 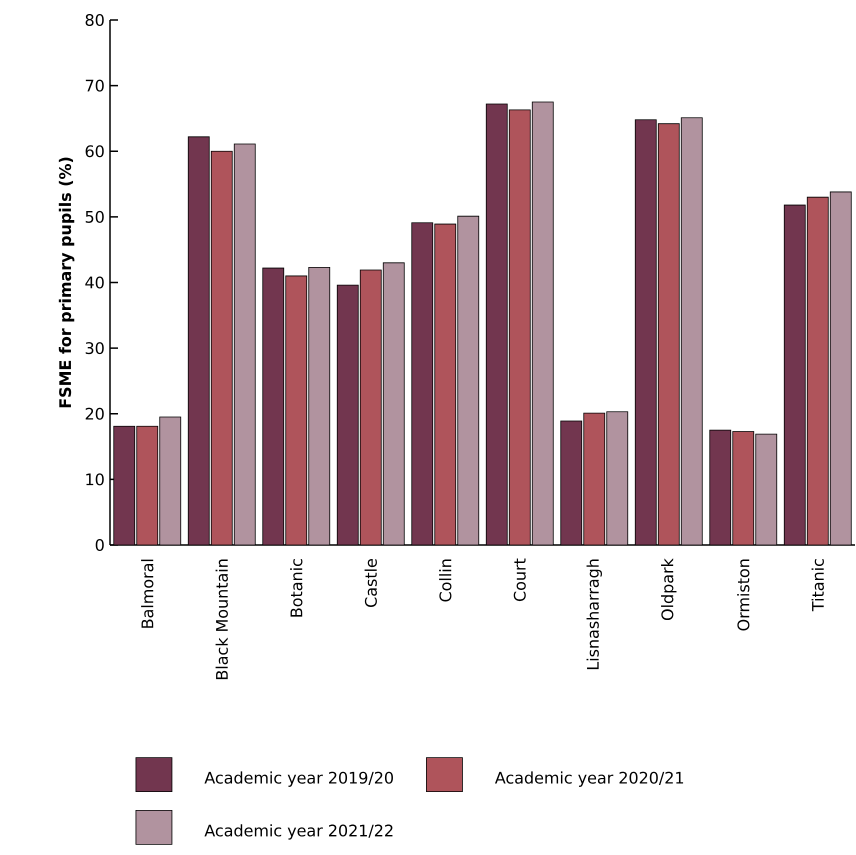 What do you see at coordinates (95, 86) in the screenshot?
I see `y-tick-label: 70` at bounding box center [95, 86].